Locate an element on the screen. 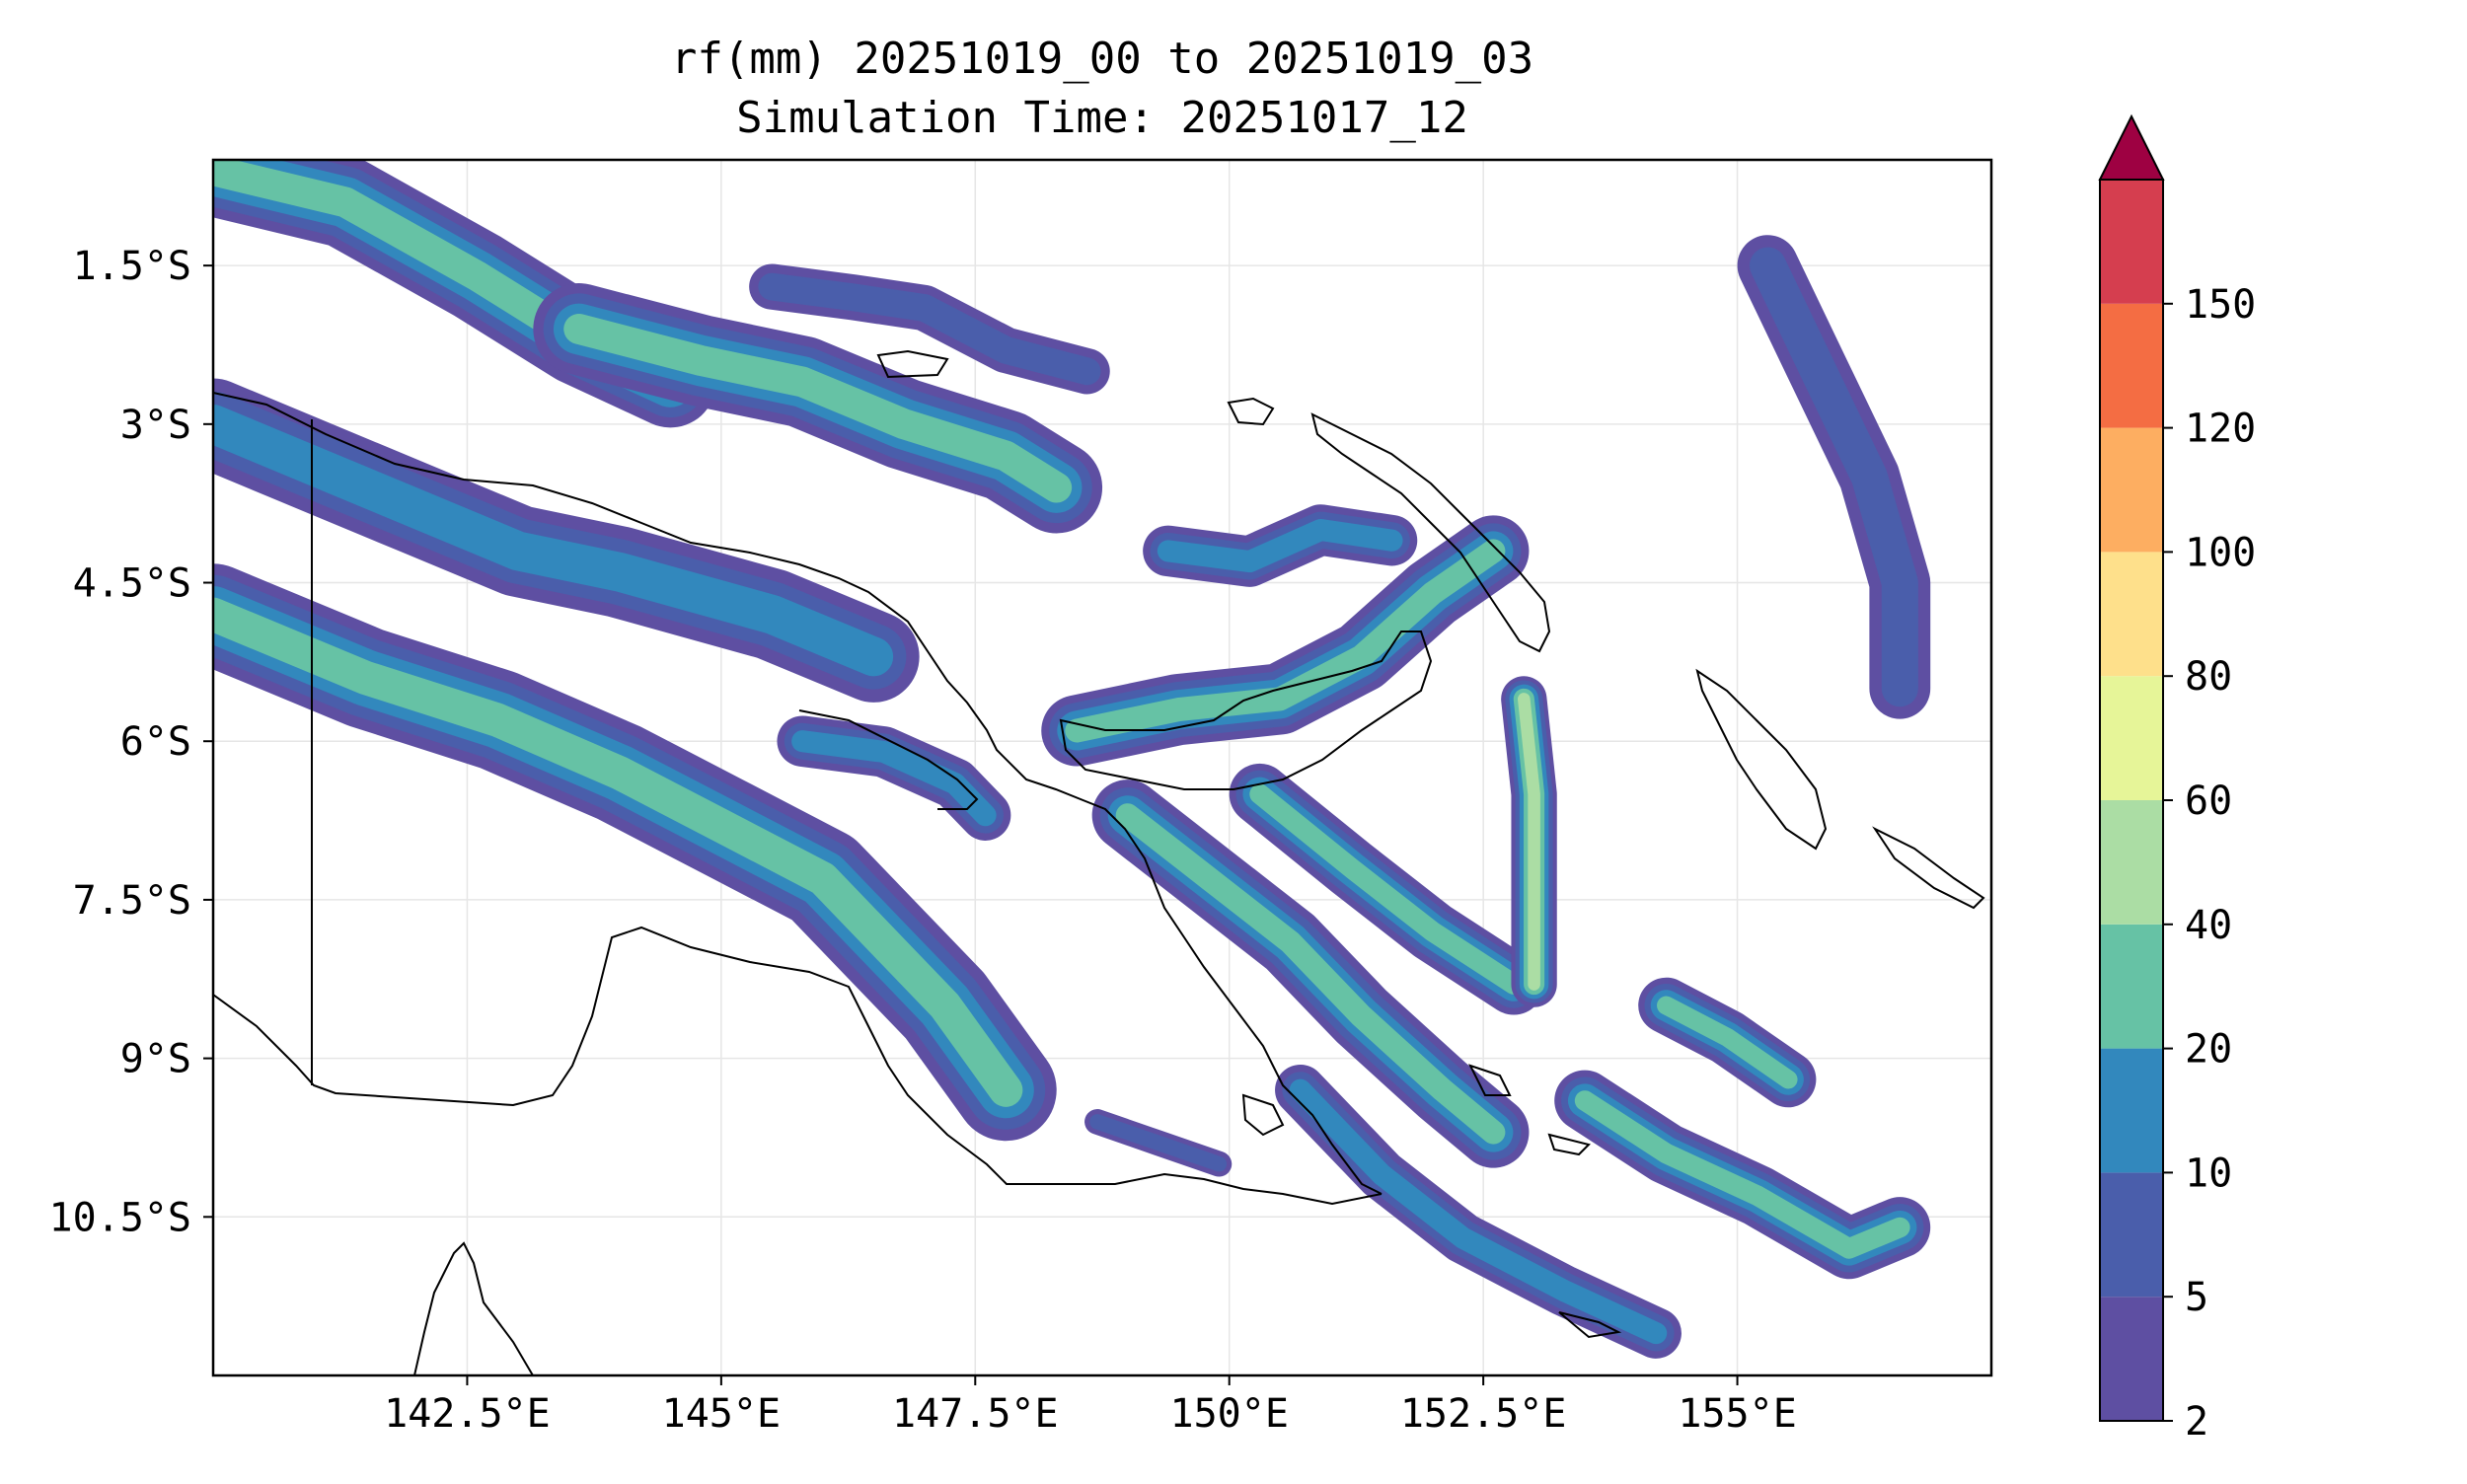 The width and height of the screenshot is (2467, 1484). y-tick-label: 4.5°S is located at coordinates (132, 584).